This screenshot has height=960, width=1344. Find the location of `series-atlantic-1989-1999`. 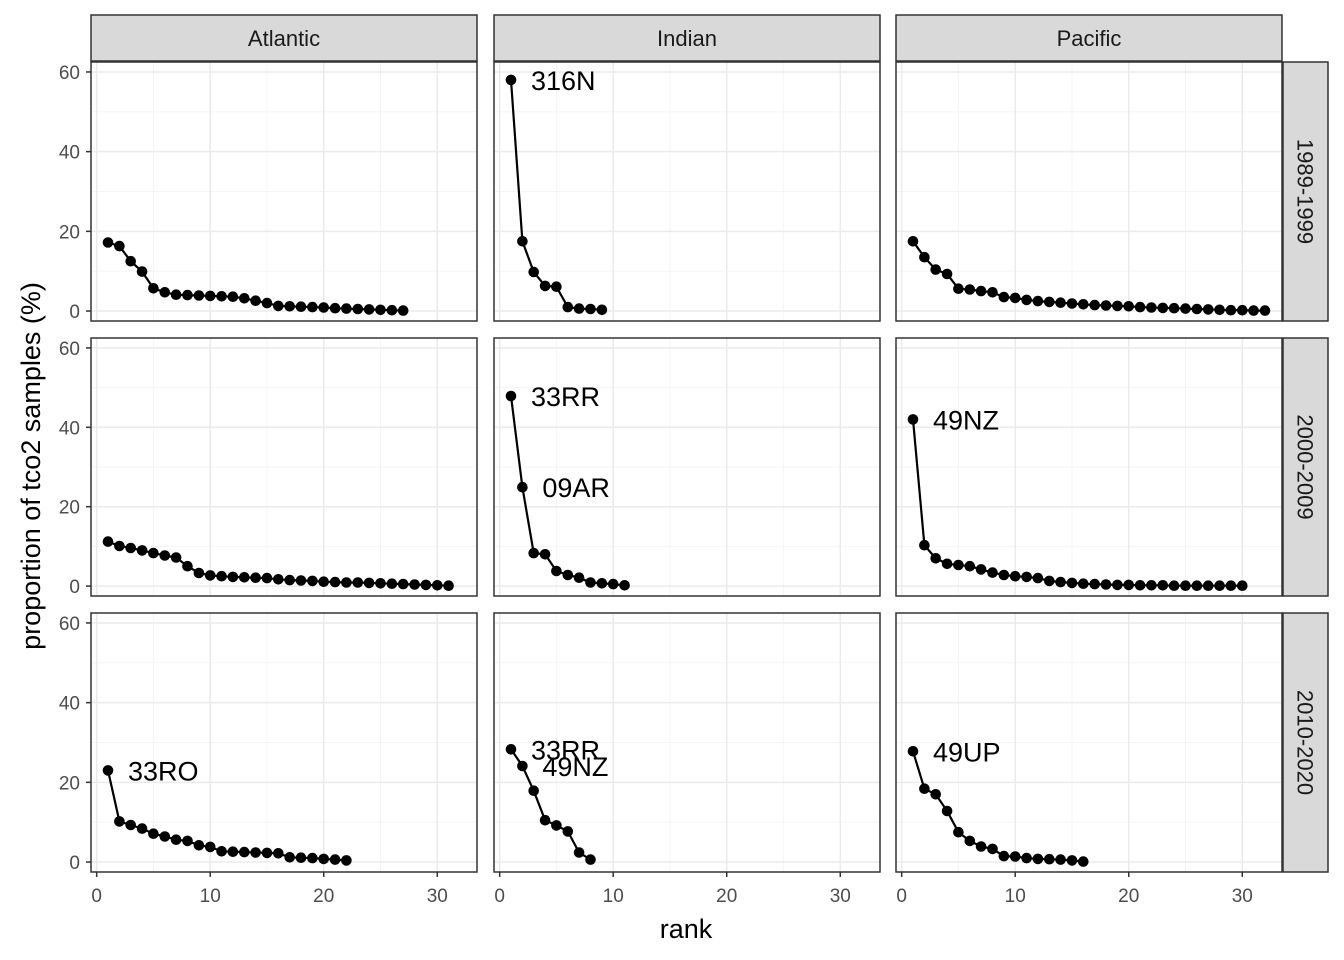

series-atlantic-1989-1999 is located at coordinates (255, 276).